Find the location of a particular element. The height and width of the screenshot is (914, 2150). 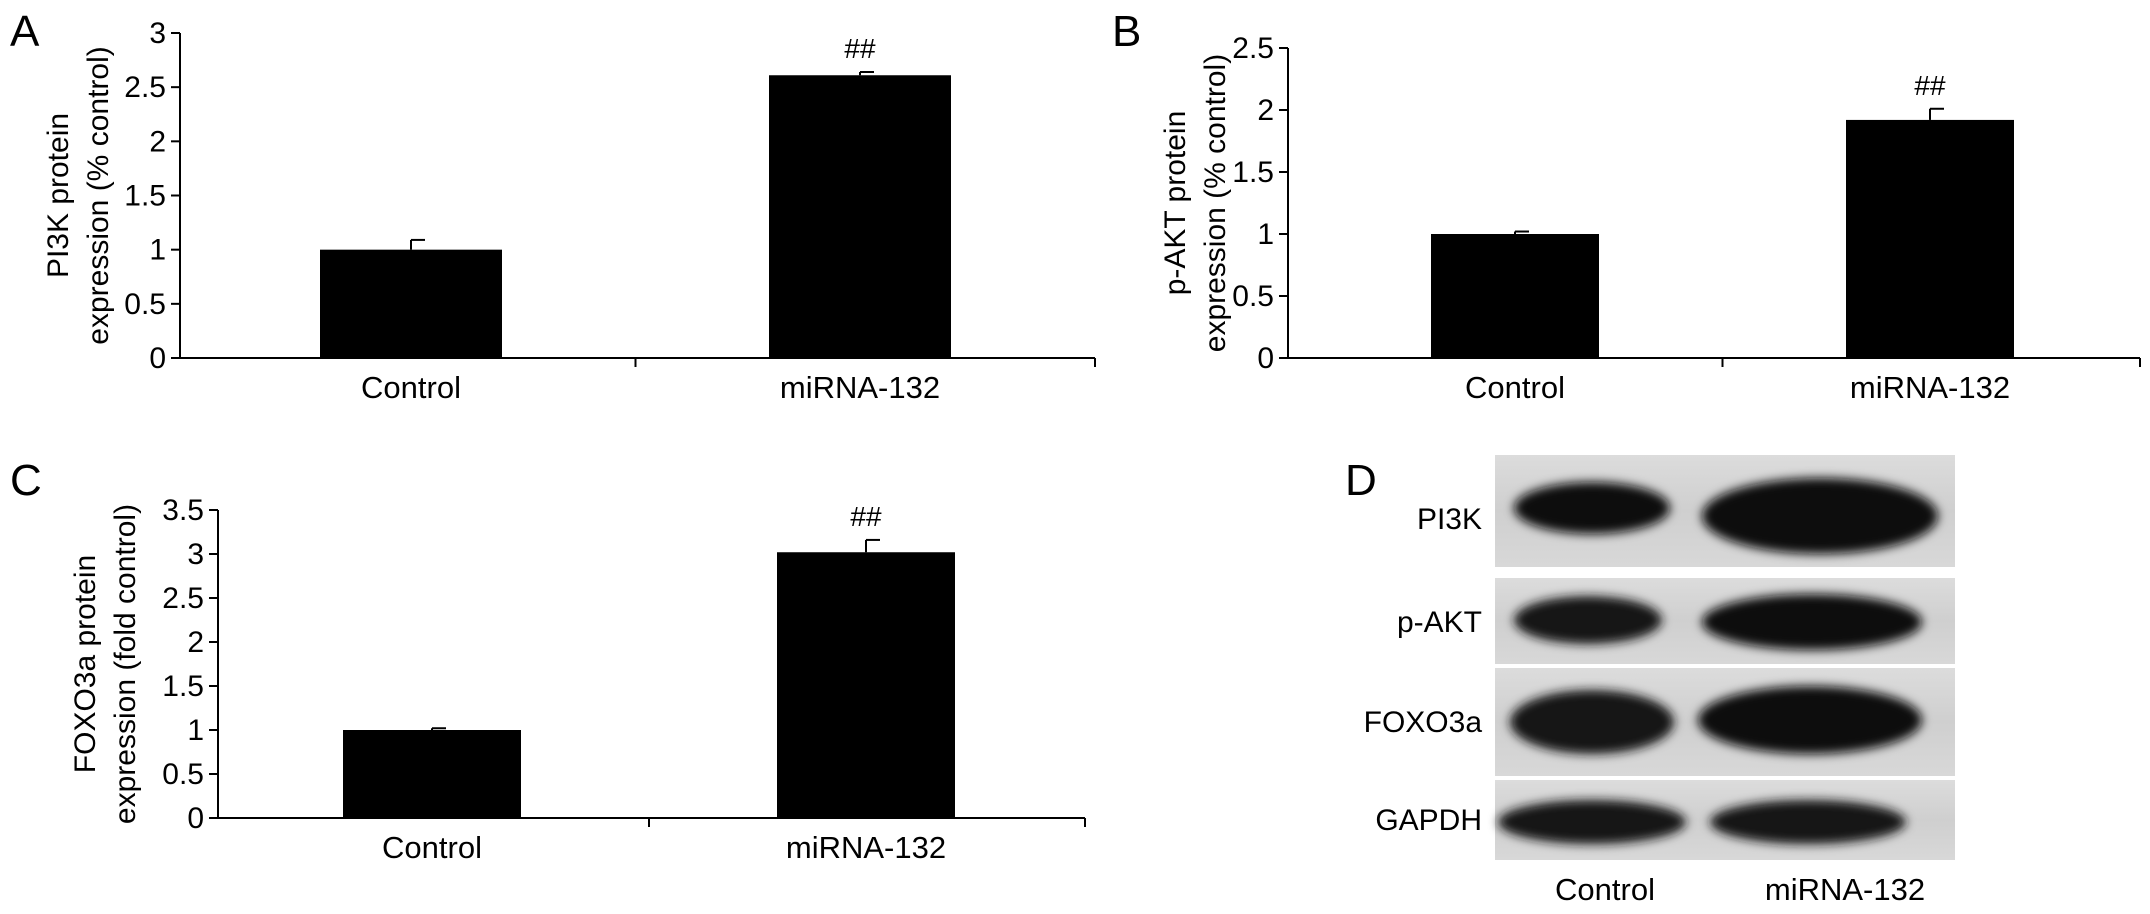

blot-lane-mirna132: miRNA-132 is located at coordinates (1845, 889).